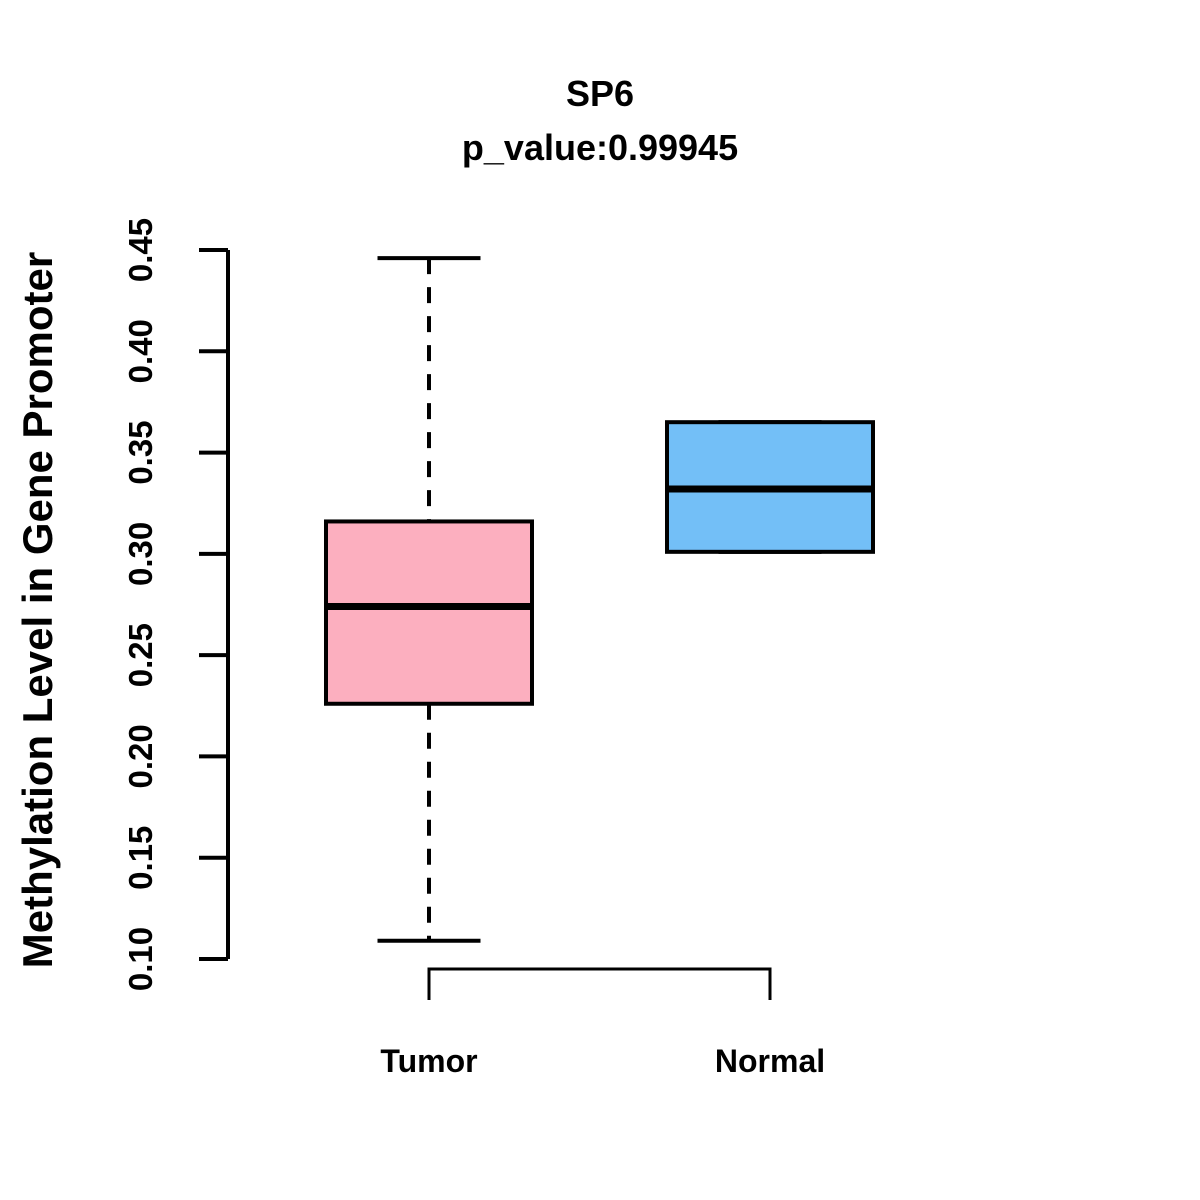  Describe the element at coordinates (140, 655) in the screenshot. I see `y-axis-tick-label: 0.25` at that location.